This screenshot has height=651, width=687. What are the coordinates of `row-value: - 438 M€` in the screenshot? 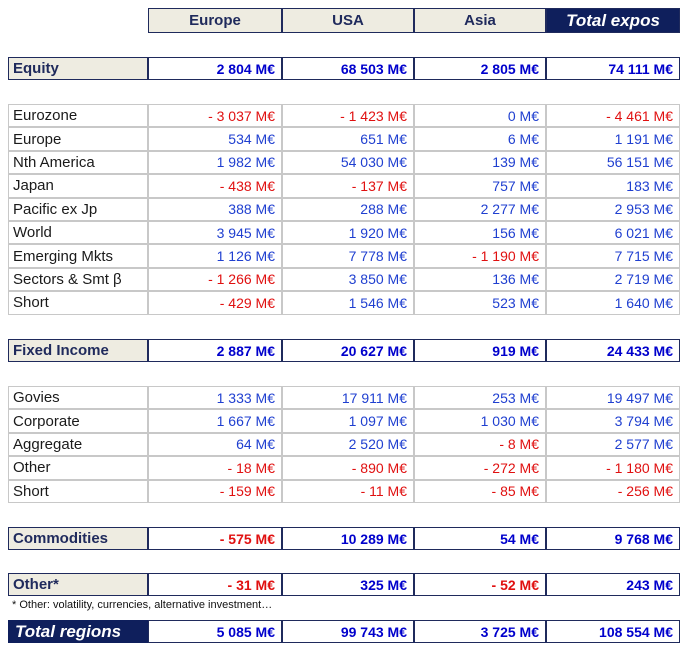 It's located at (215, 186).